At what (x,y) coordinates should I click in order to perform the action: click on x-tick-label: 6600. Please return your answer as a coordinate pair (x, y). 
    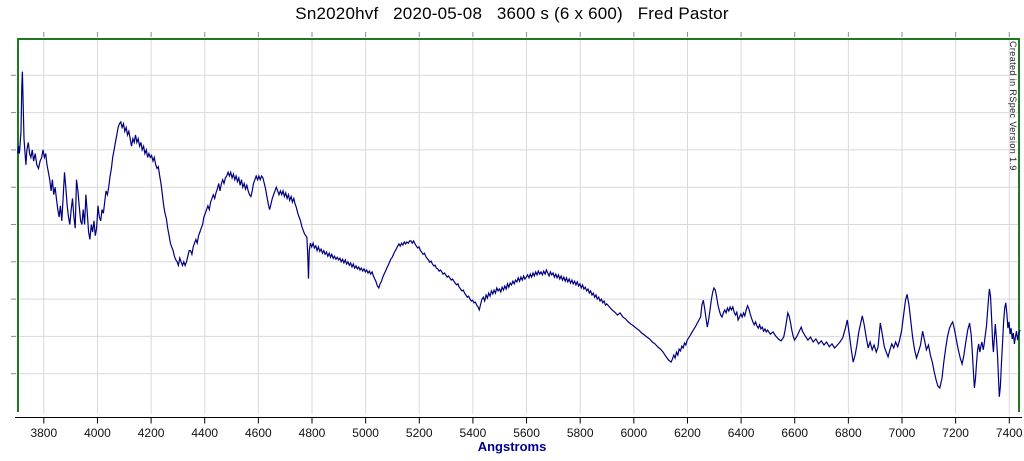
    Looking at the image, I should click on (794, 433).